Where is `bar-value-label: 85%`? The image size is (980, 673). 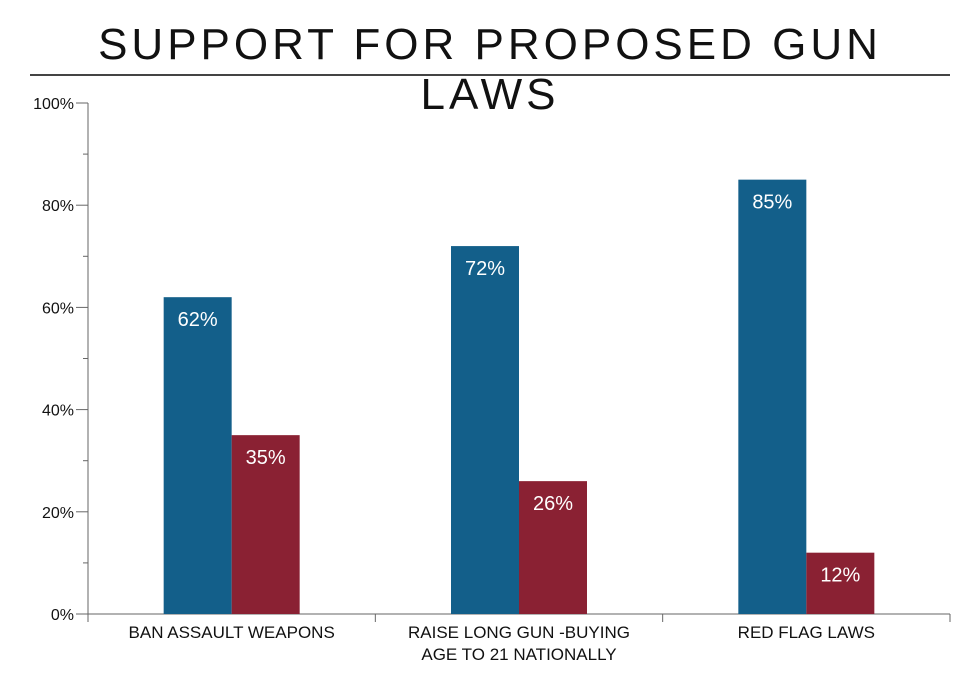 bar-value-label: 85% is located at coordinates (772, 203).